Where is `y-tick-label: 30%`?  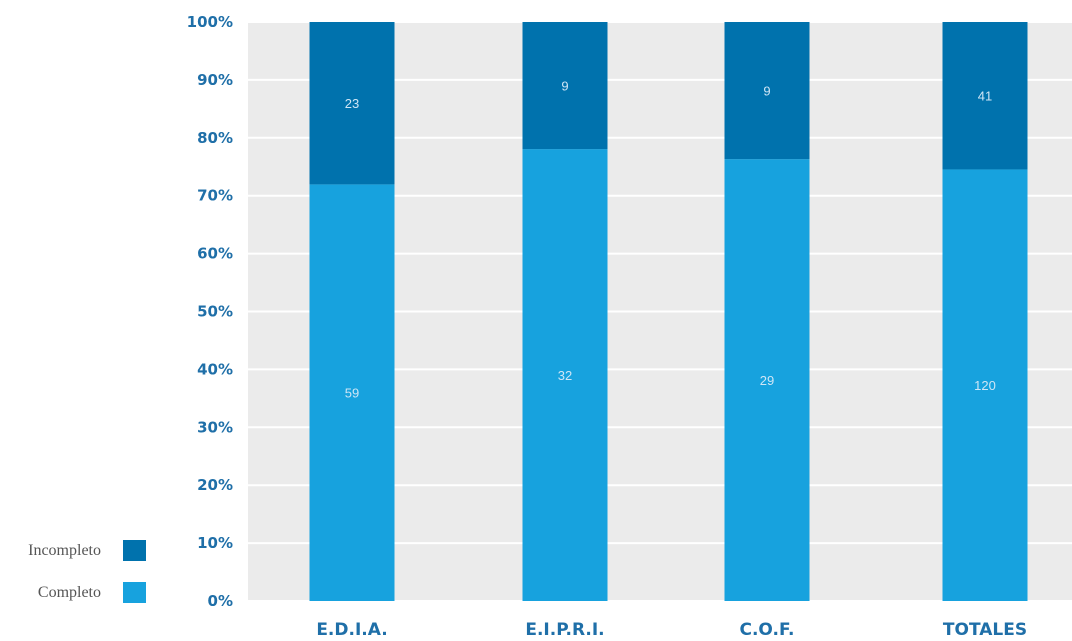
y-tick-label: 30% is located at coordinates (215, 427).